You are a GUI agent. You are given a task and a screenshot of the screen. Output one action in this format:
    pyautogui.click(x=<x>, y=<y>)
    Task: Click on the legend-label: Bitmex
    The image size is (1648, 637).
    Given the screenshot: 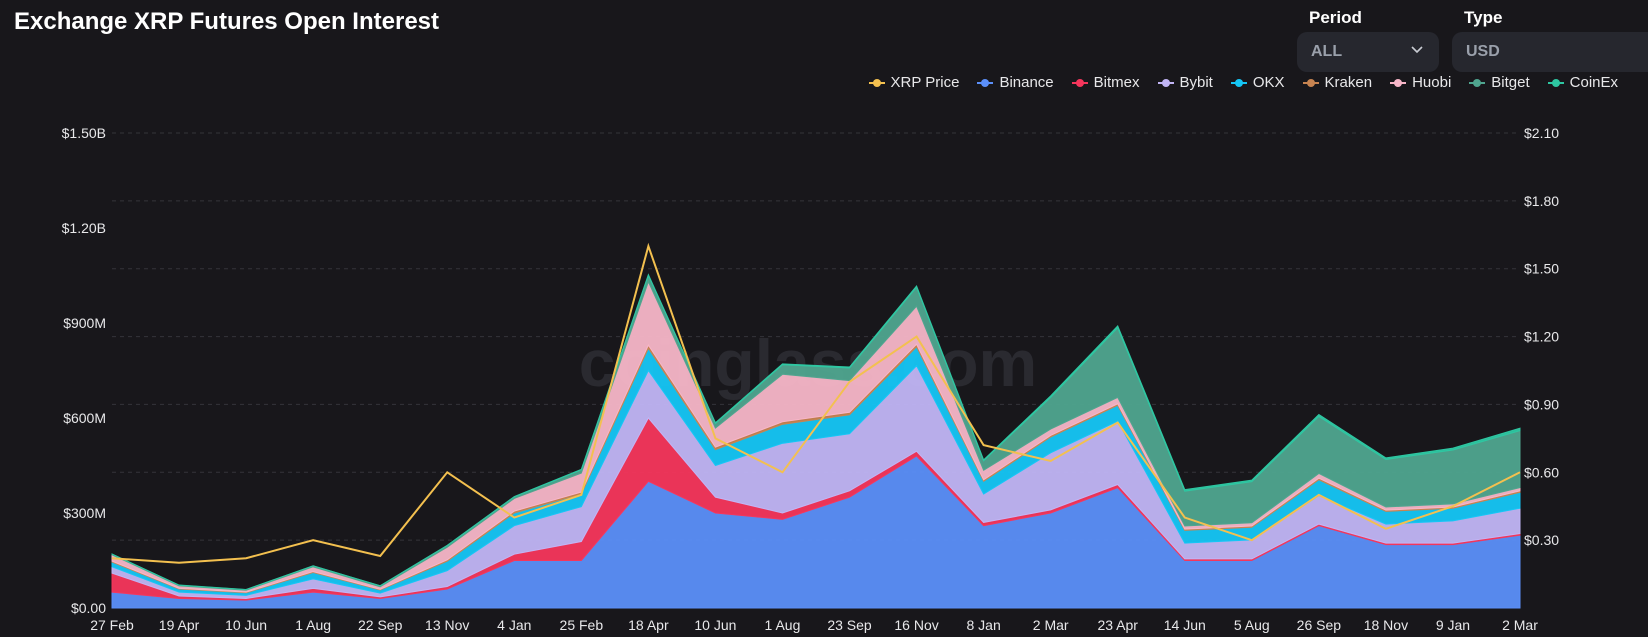 What is the action you would take?
    pyautogui.click(x=1116, y=82)
    